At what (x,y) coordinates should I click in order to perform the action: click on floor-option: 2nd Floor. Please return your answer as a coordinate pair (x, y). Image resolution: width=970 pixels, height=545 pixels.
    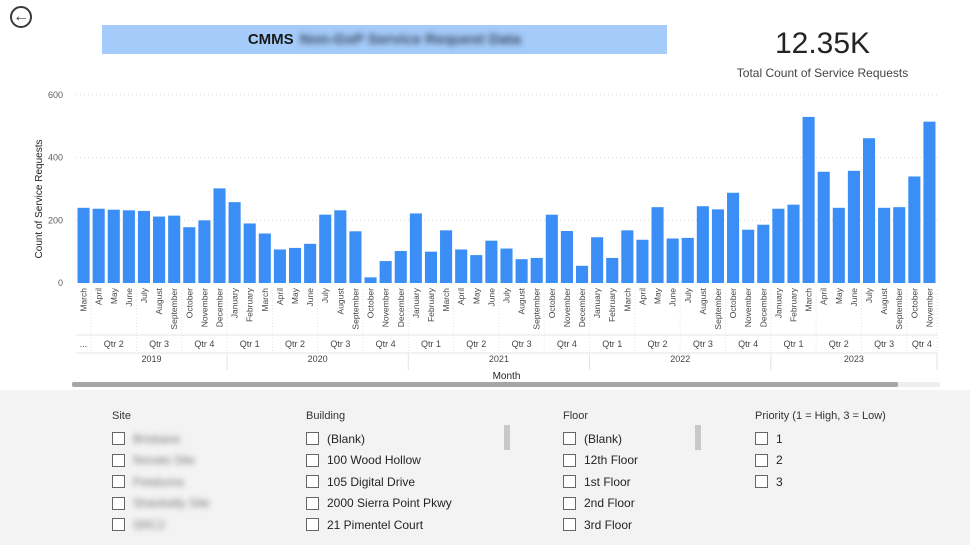
    Looking at the image, I should click on (600, 504).